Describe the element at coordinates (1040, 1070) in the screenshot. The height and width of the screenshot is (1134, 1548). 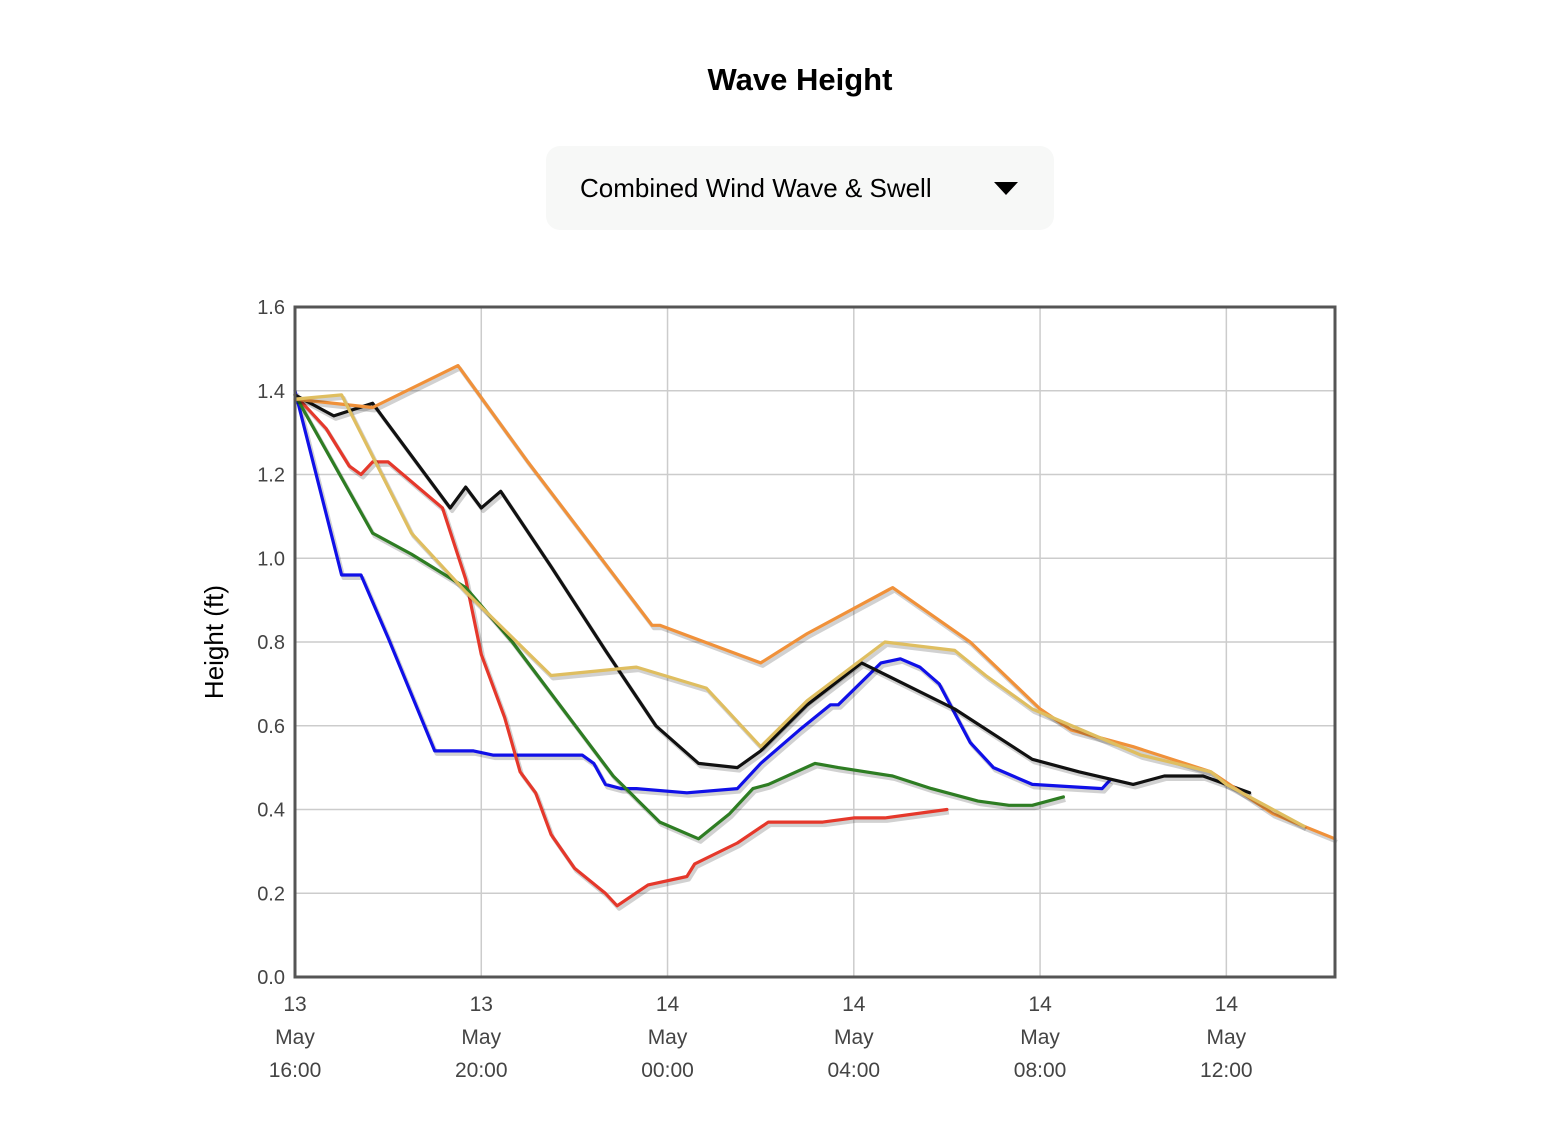
I see `x-tick-time: 08:00` at that location.